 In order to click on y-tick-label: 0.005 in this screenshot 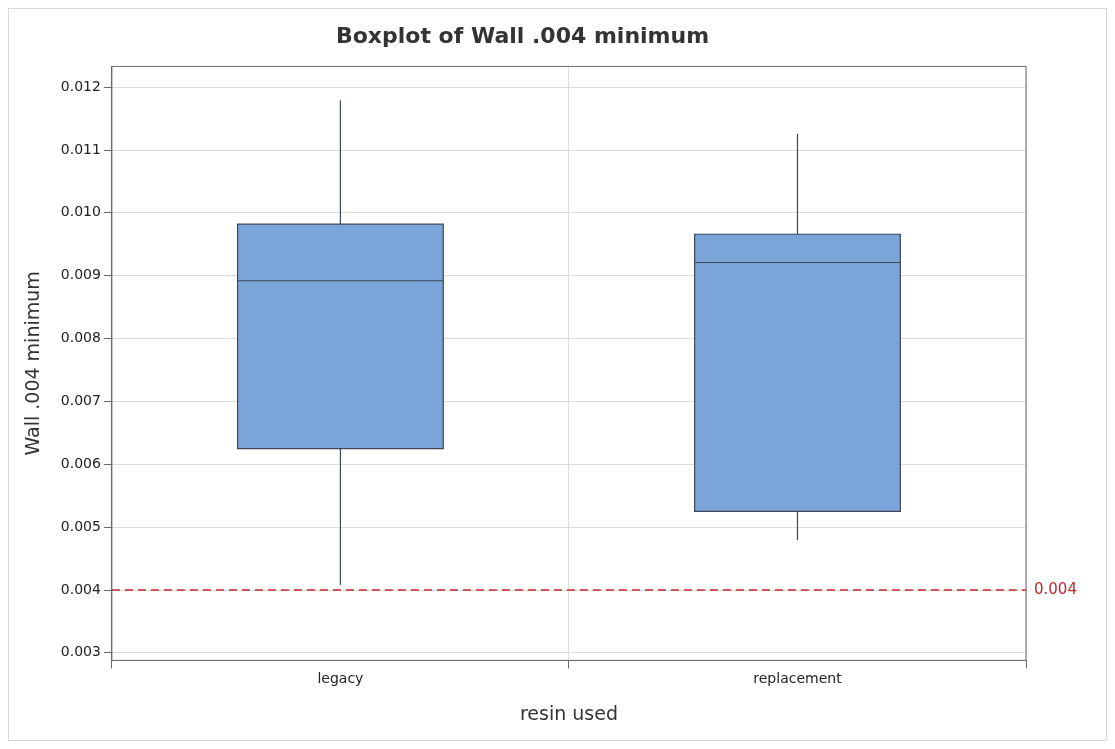, I will do `click(80, 525)`.